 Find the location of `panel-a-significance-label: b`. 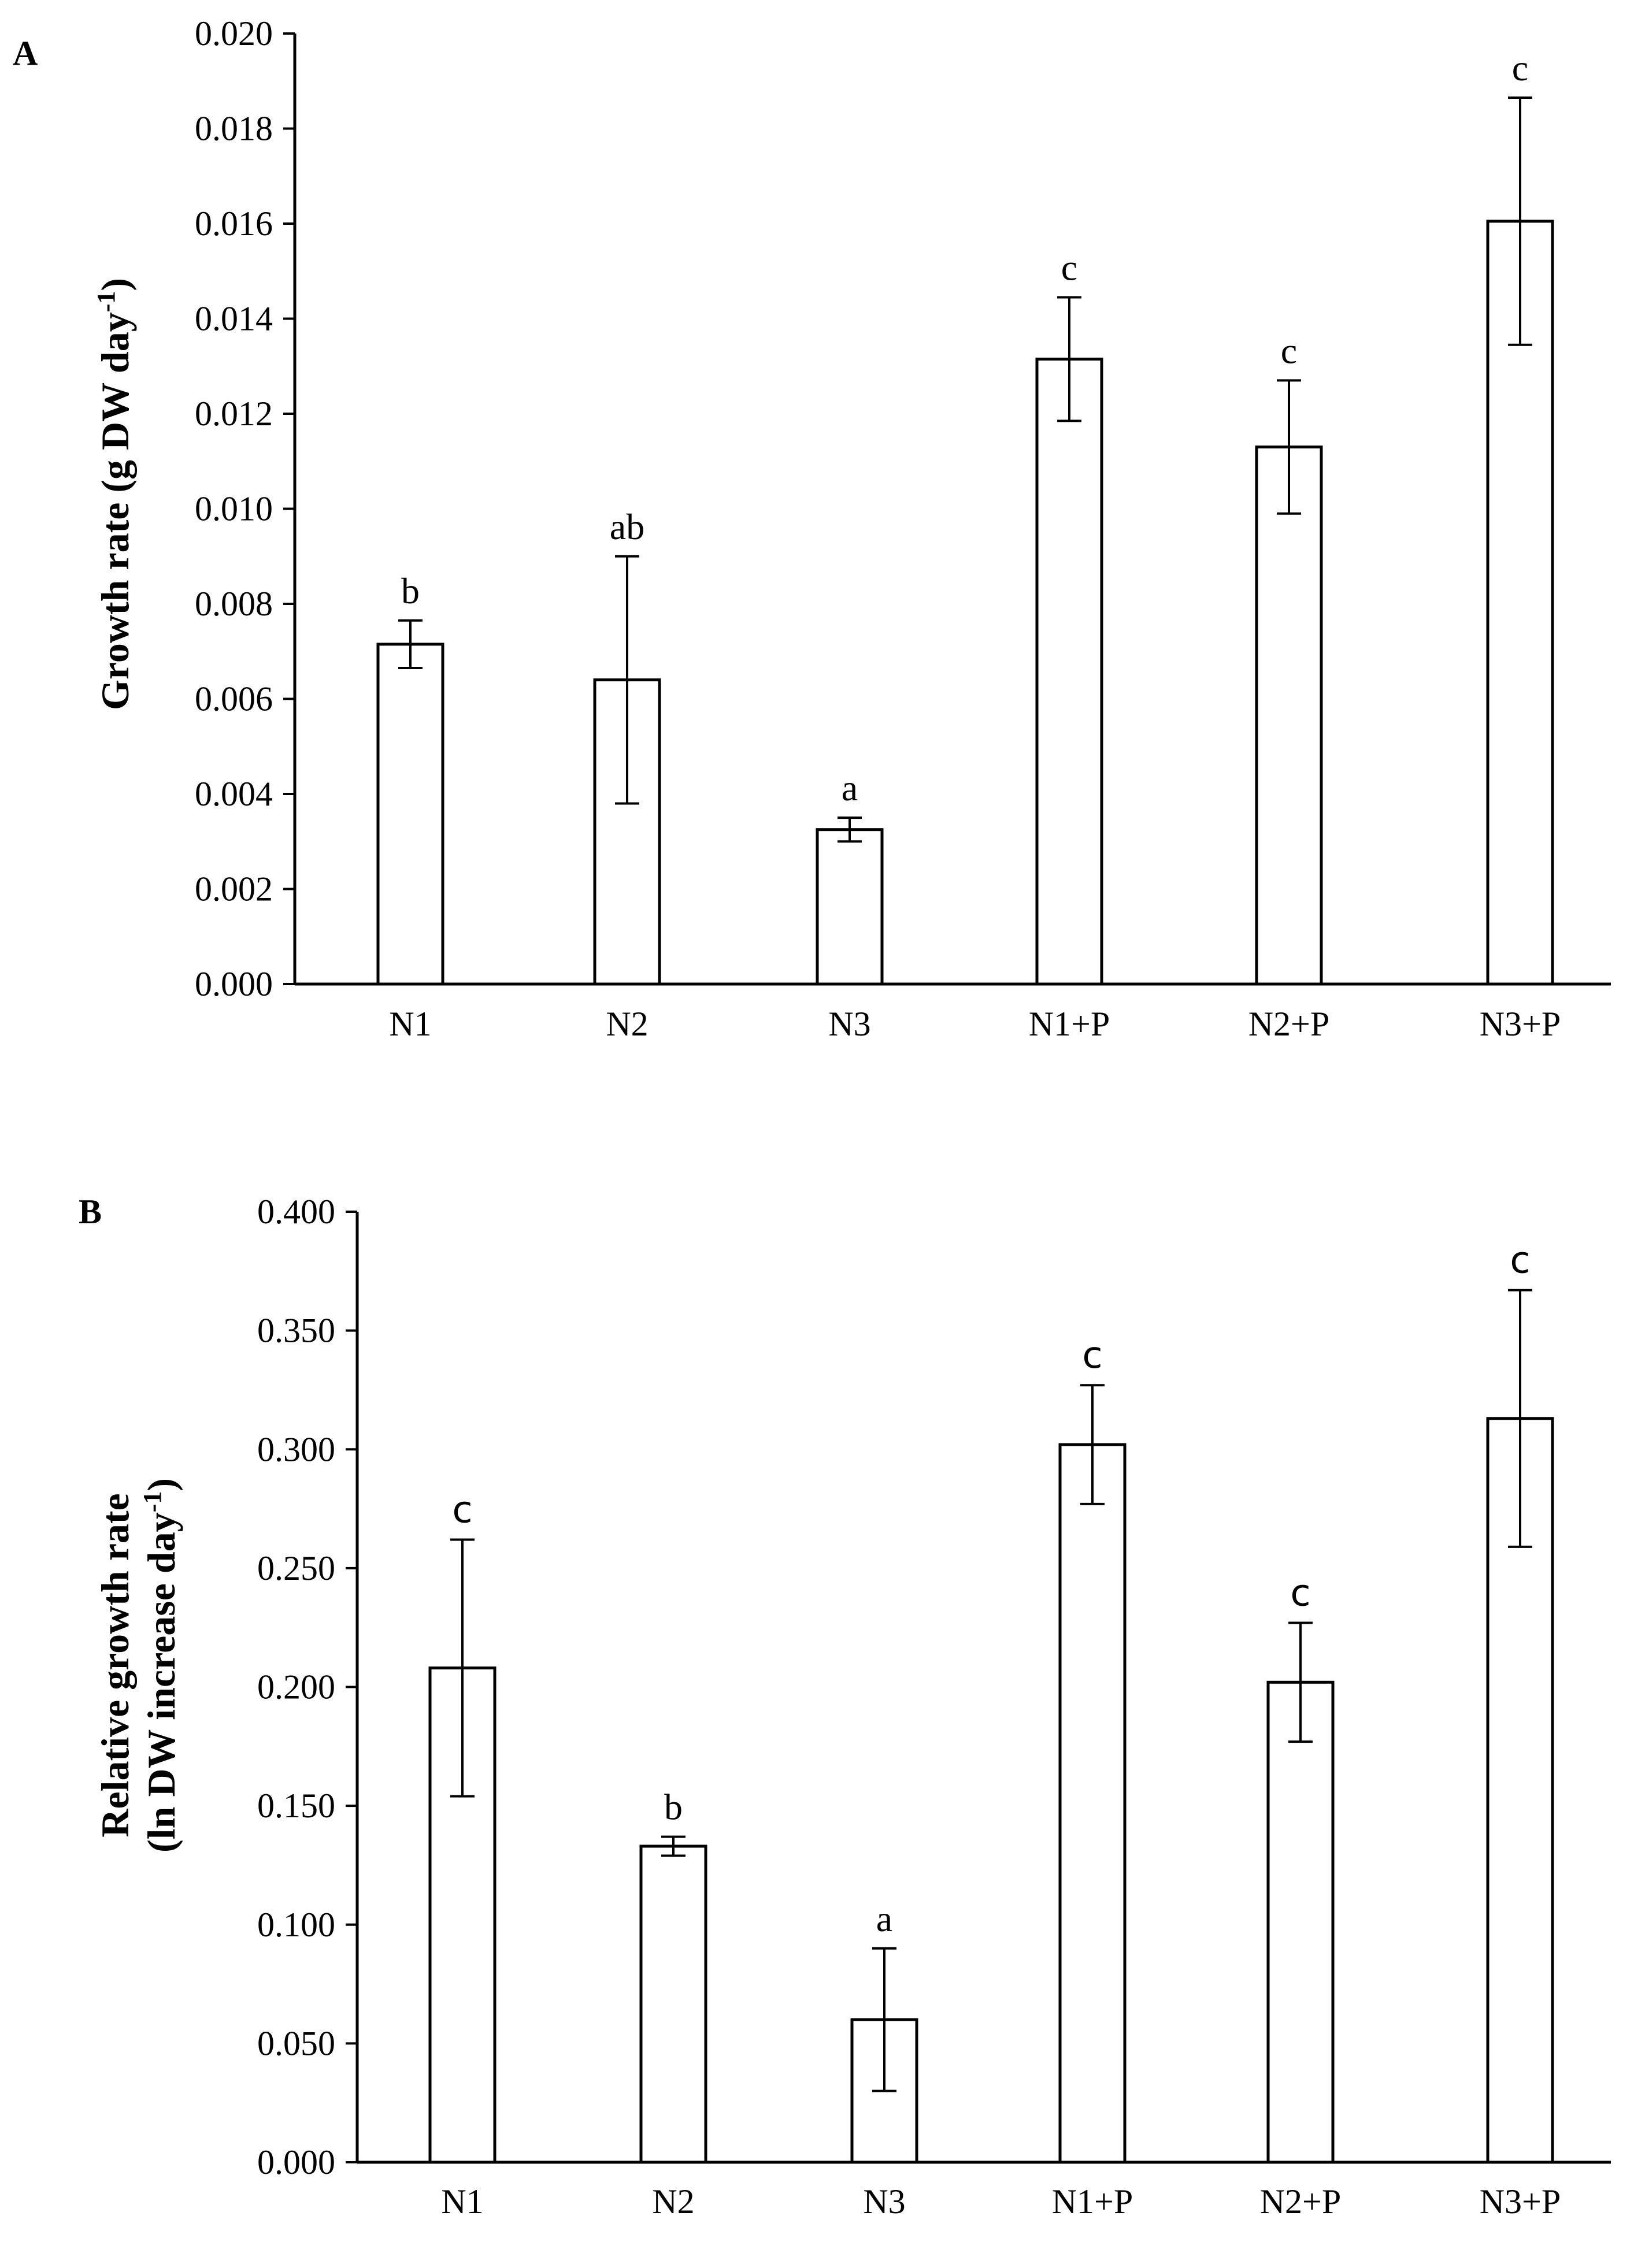

panel-a-significance-label: b is located at coordinates (410, 590).